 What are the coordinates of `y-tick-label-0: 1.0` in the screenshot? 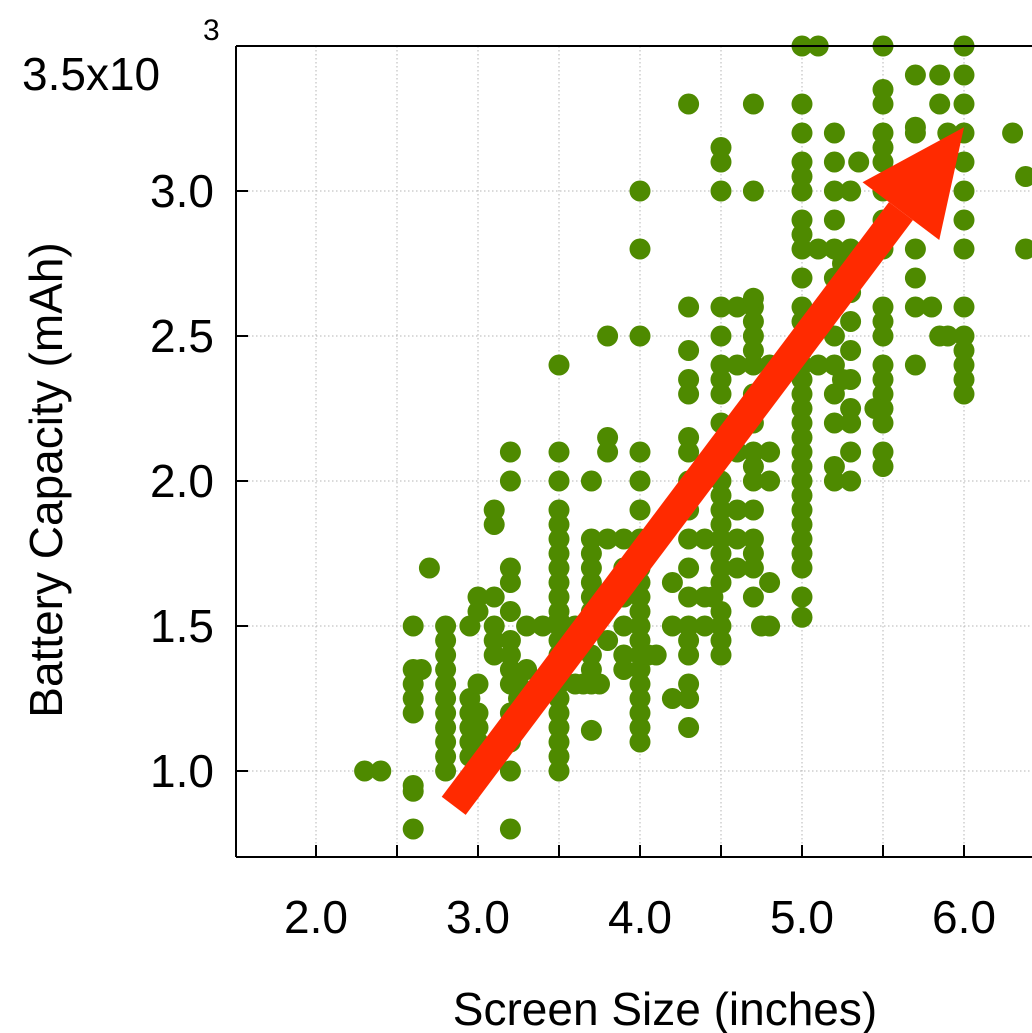 It's located at (182, 771).